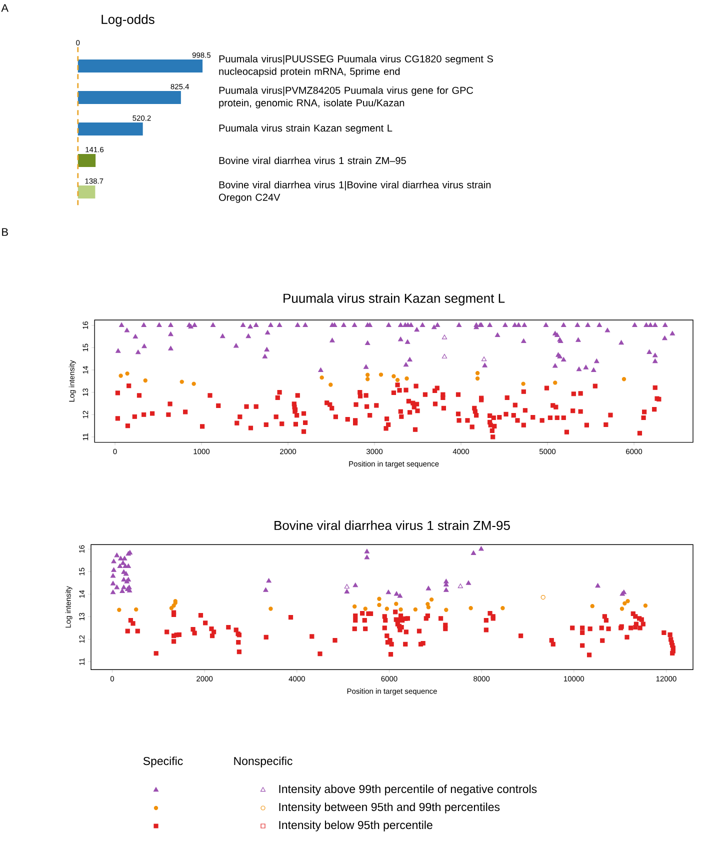 This screenshot has width=701, height=842. I want to click on y-tick-label: Puumala virus|PVMZ84205 Puumala virus gene for GPC protein, genomic RNA, isolate Puu/Kazan, so click(346, 97).